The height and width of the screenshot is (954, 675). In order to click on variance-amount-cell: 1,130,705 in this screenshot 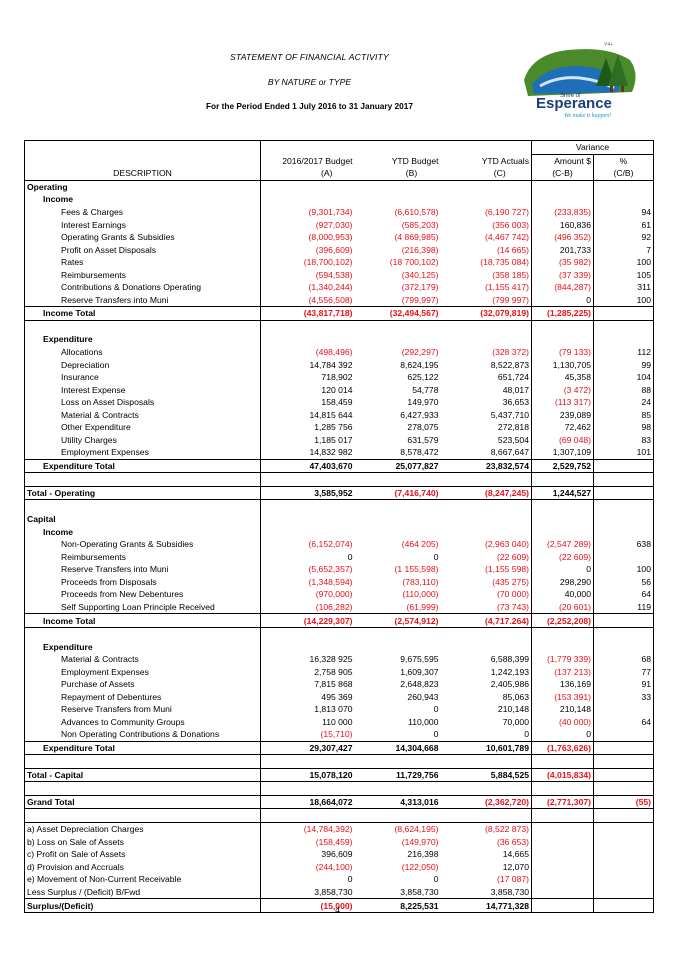, I will do `click(562, 364)`.